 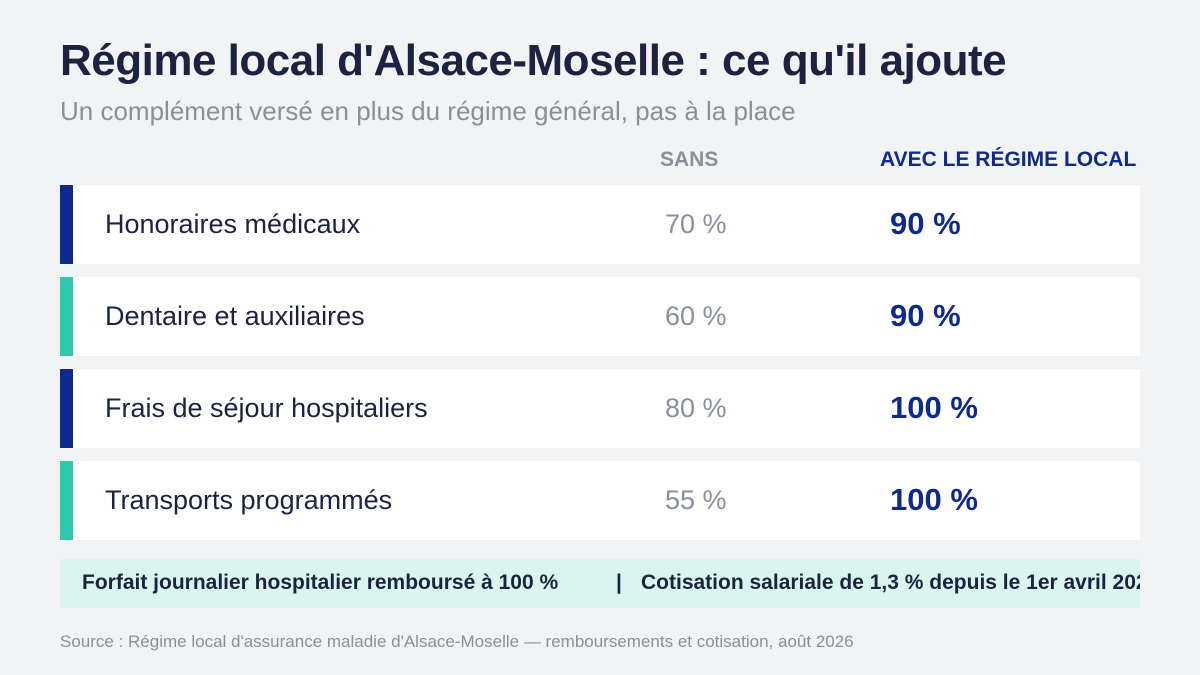 I want to click on column-header-sans: SANS, so click(x=689, y=159).